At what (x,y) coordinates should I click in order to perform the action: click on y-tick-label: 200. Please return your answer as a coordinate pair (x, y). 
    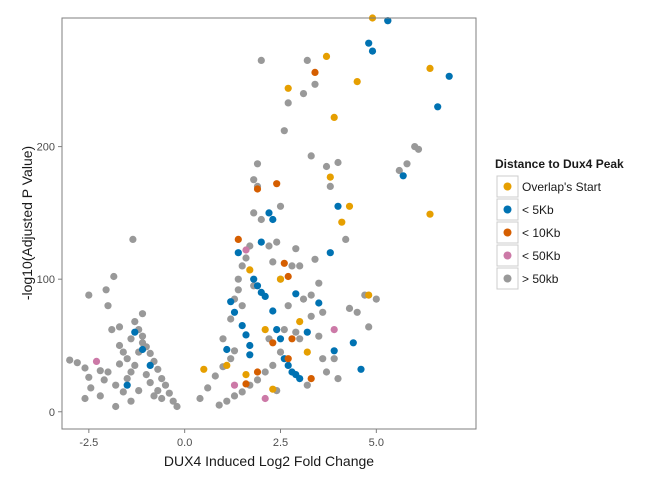
    Looking at the image, I should click on (46, 148).